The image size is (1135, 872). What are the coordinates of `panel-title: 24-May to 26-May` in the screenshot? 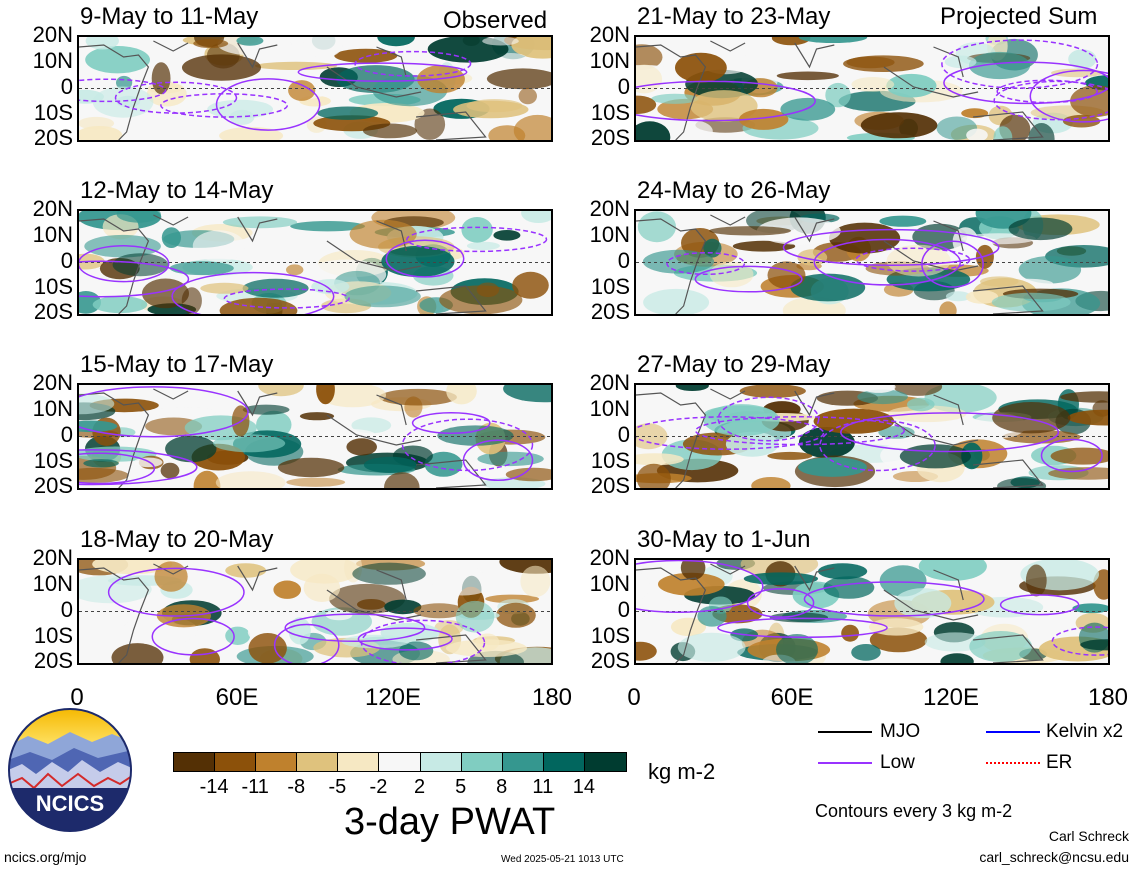 It's located at (734, 190).